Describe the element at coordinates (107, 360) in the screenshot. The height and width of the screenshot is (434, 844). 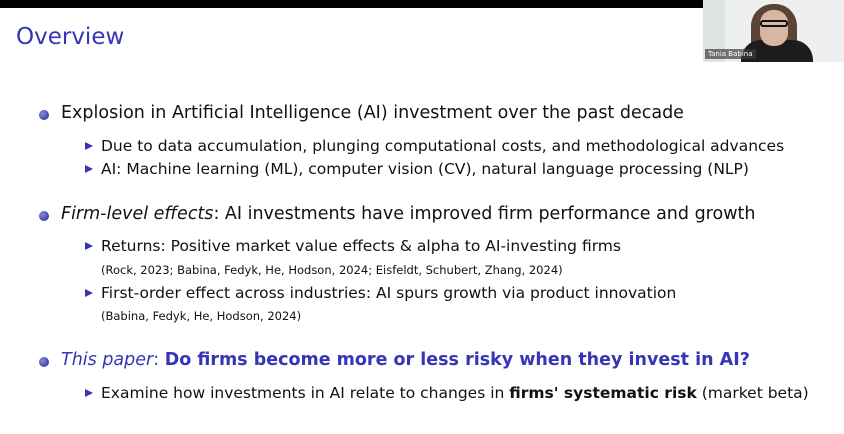
I see `emphasis: This paper` at that location.